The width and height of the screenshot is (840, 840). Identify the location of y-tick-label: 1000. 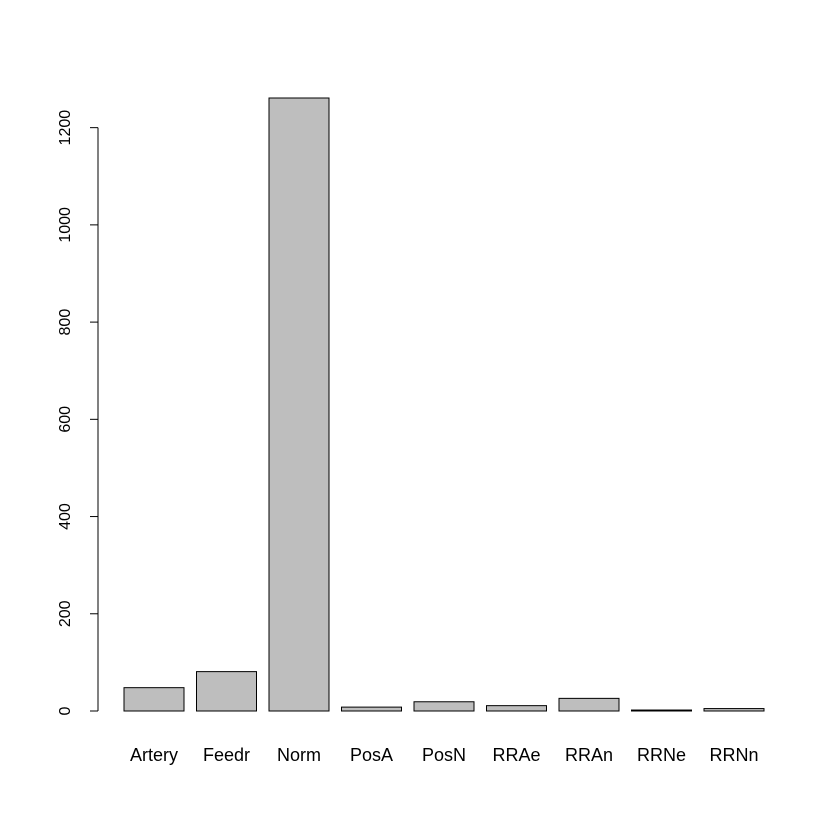
(65, 225).